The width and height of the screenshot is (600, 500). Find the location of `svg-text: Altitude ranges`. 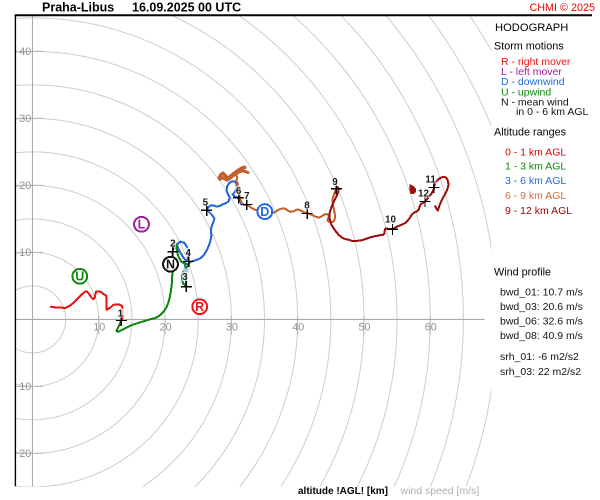

svg-text: Altitude ranges is located at coordinates (530, 133).